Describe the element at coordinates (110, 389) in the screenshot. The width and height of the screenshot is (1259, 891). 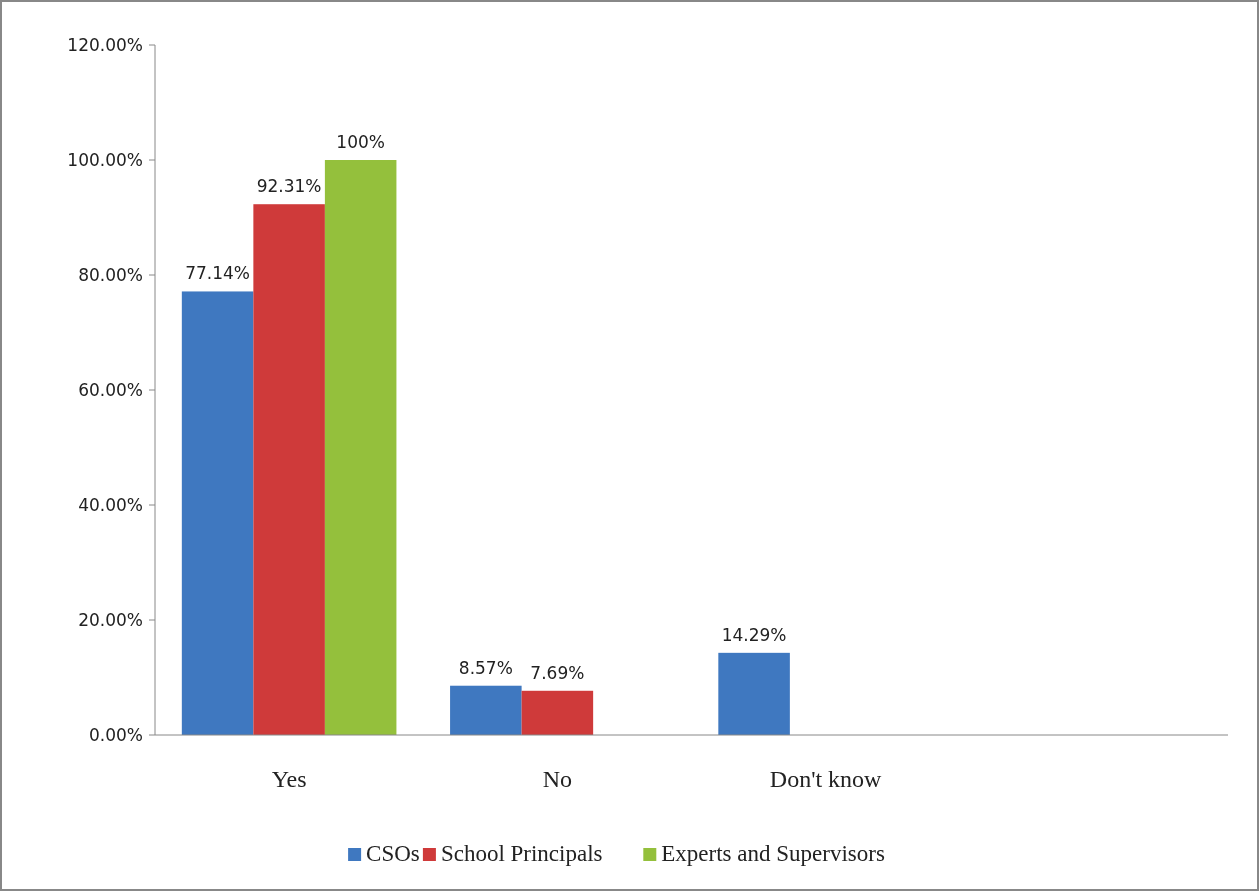
I see `y-tick-label: 60.00%` at that location.